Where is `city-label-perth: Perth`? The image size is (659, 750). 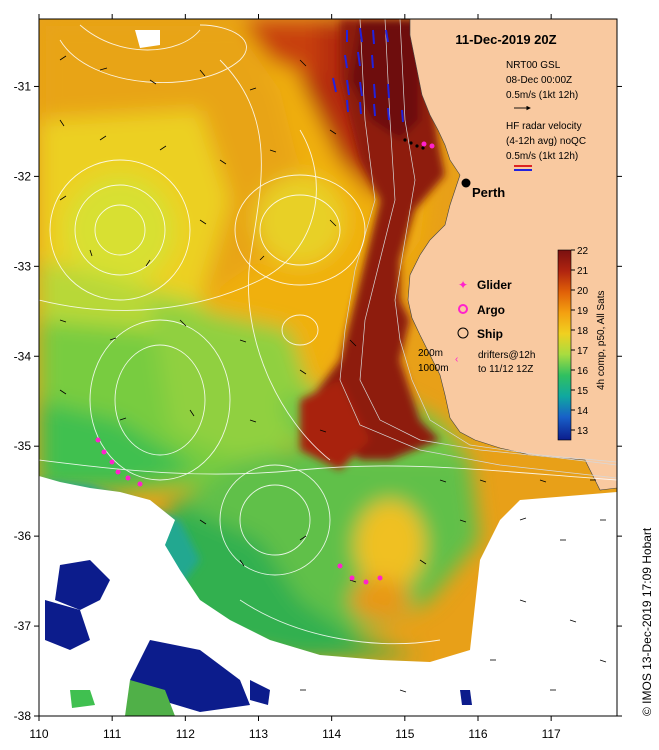 city-label-perth: Perth is located at coordinates (488, 192).